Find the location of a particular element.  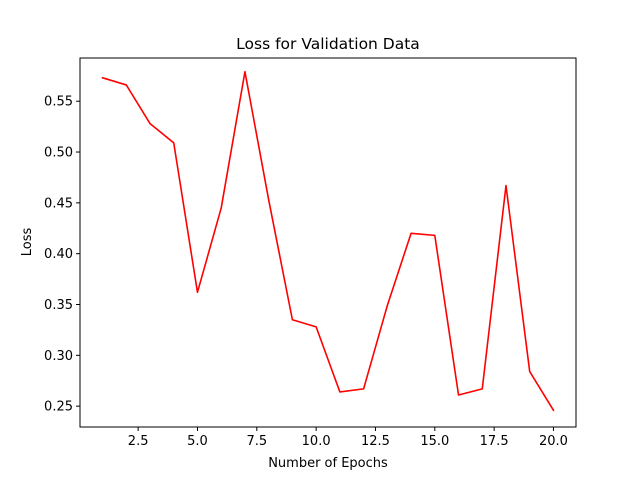

y-tick-label: 0.25 is located at coordinates (58, 407).